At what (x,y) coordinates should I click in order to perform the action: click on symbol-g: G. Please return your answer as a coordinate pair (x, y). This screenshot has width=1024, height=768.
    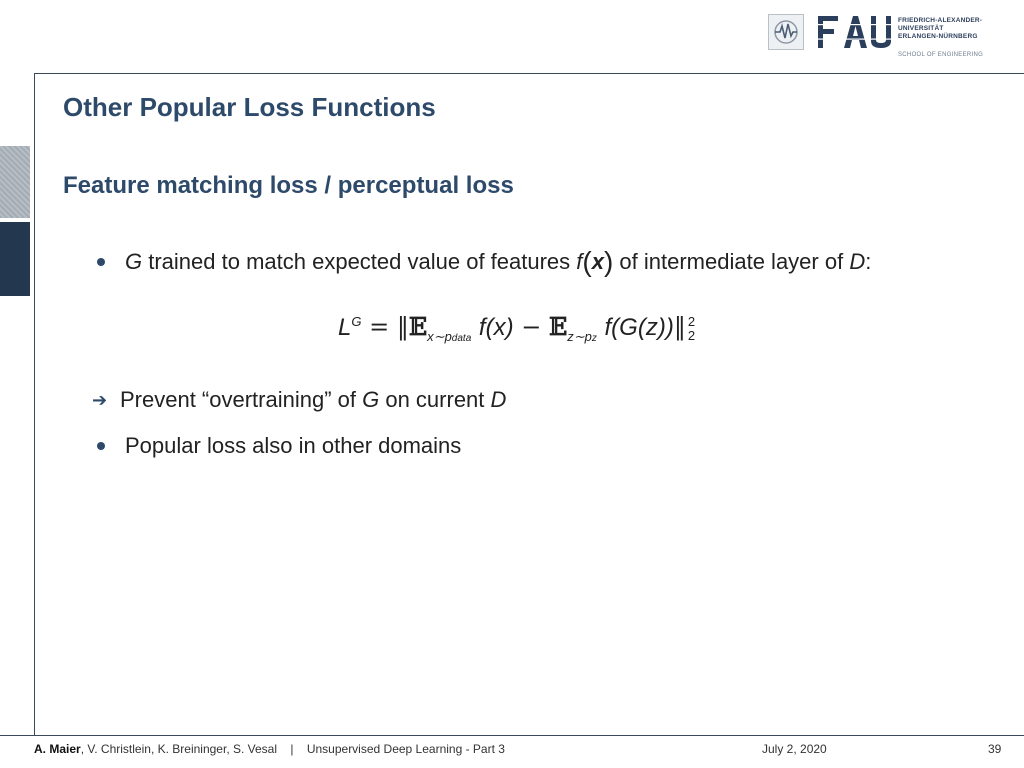
    Looking at the image, I should click on (134, 261).